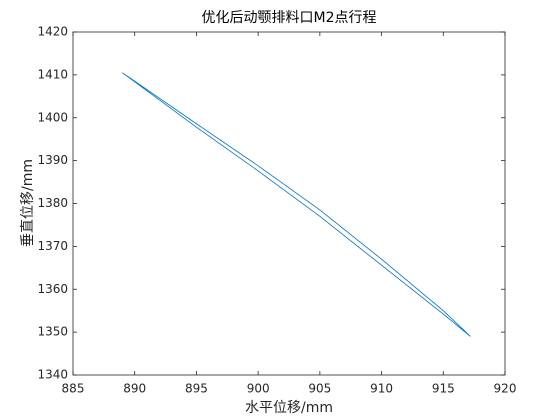 The width and height of the screenshot is (560, 420). What do you see at coordinates (381, 389) in the screenshot?
I see `x-tick-label: 910` at bounding box center [381, 389].